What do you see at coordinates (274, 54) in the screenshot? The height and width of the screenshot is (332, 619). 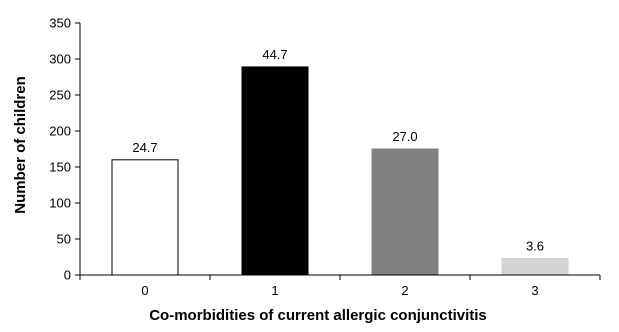 I see `data-label: 44.7` at bounding box center [274, 54].